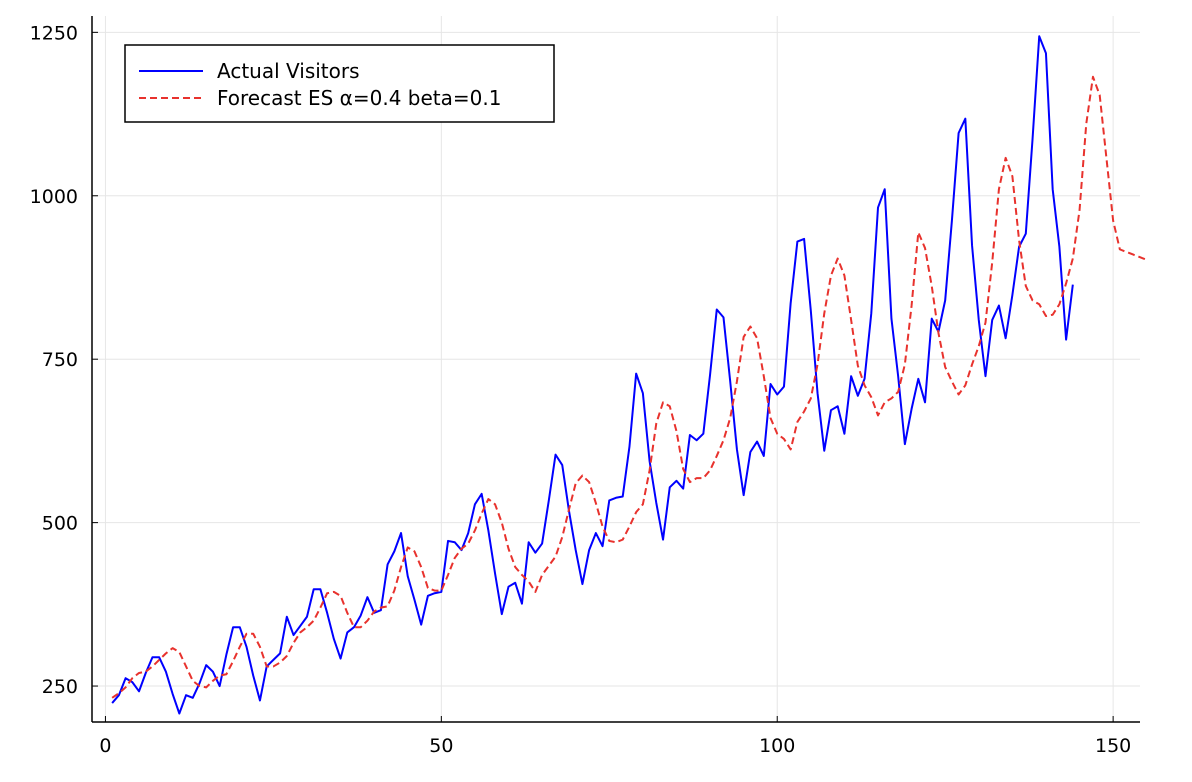  I want to click on x-tick-label: 150, so click(1113, 746).